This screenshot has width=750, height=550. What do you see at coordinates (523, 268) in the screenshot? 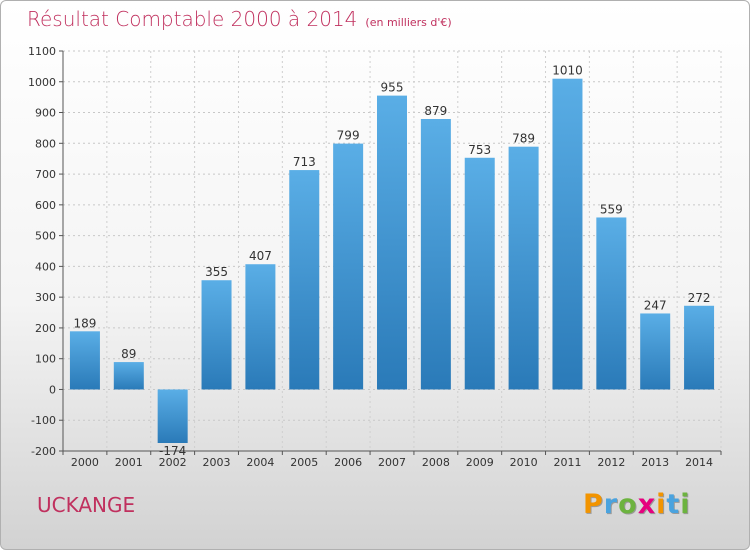
I see `bar-2010` at bounding box center [523, 268].